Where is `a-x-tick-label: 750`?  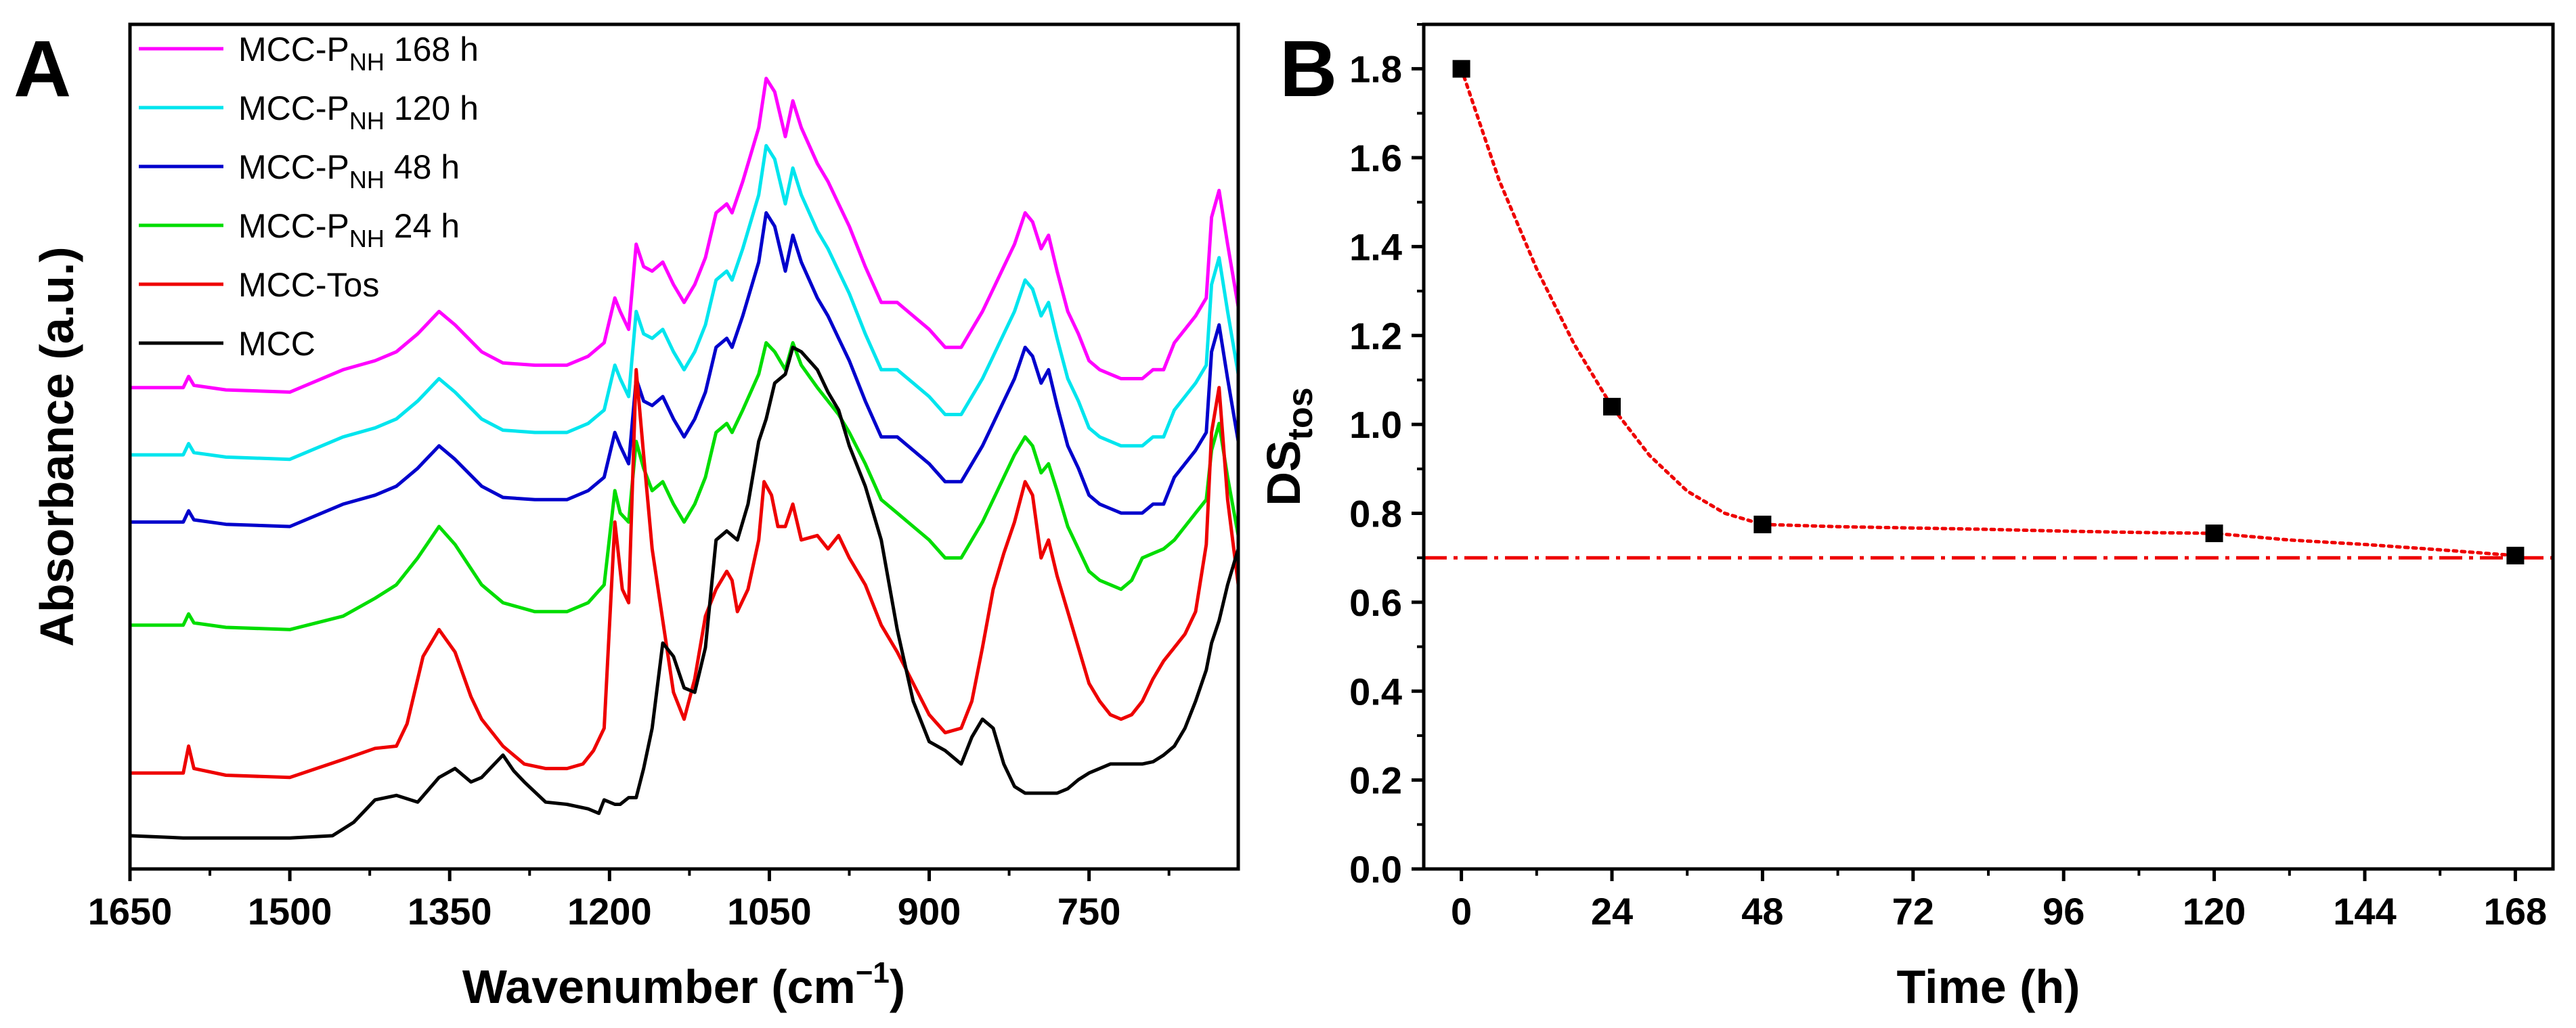
a-x-tick-label: 750 is located at coordinates (1088, 911).